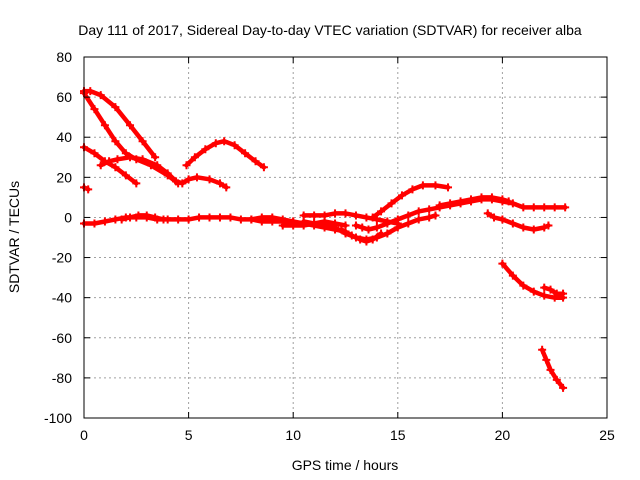 The height and width of the screenshot is (480, 640). What do you see at coordinates (64, 57) in the screenshot?
I see `y-tick-label: 80` at bounding box center [64, 57].